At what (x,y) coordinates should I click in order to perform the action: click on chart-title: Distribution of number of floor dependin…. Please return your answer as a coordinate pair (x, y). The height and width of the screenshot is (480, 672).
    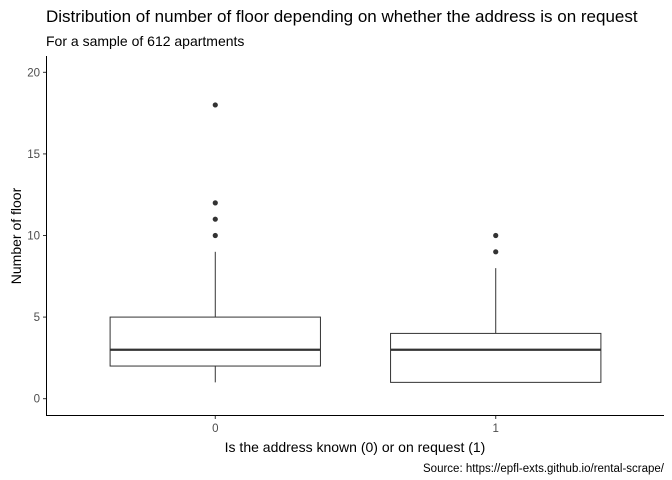
    Looking at the image, I should click on (342, 16).